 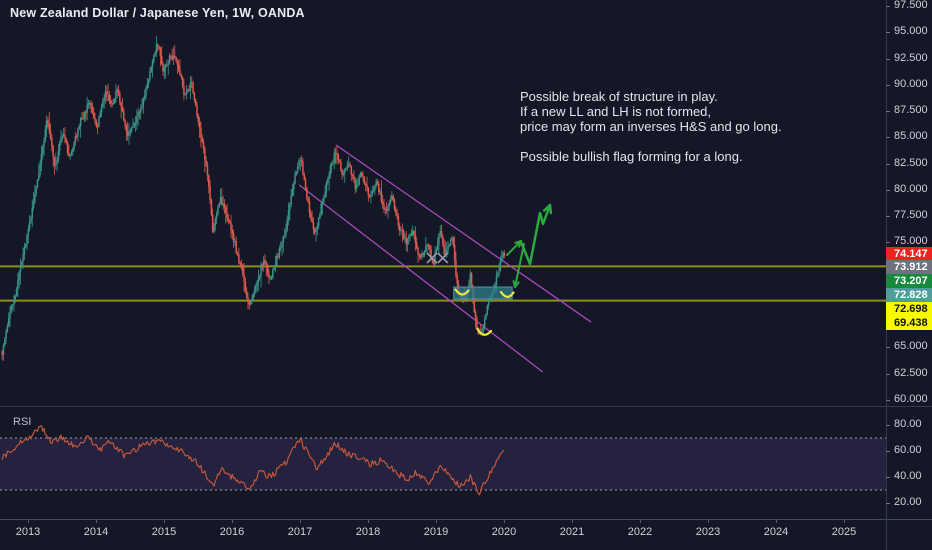 I want to click on year-label: 2022, so click(x=640, y=532).